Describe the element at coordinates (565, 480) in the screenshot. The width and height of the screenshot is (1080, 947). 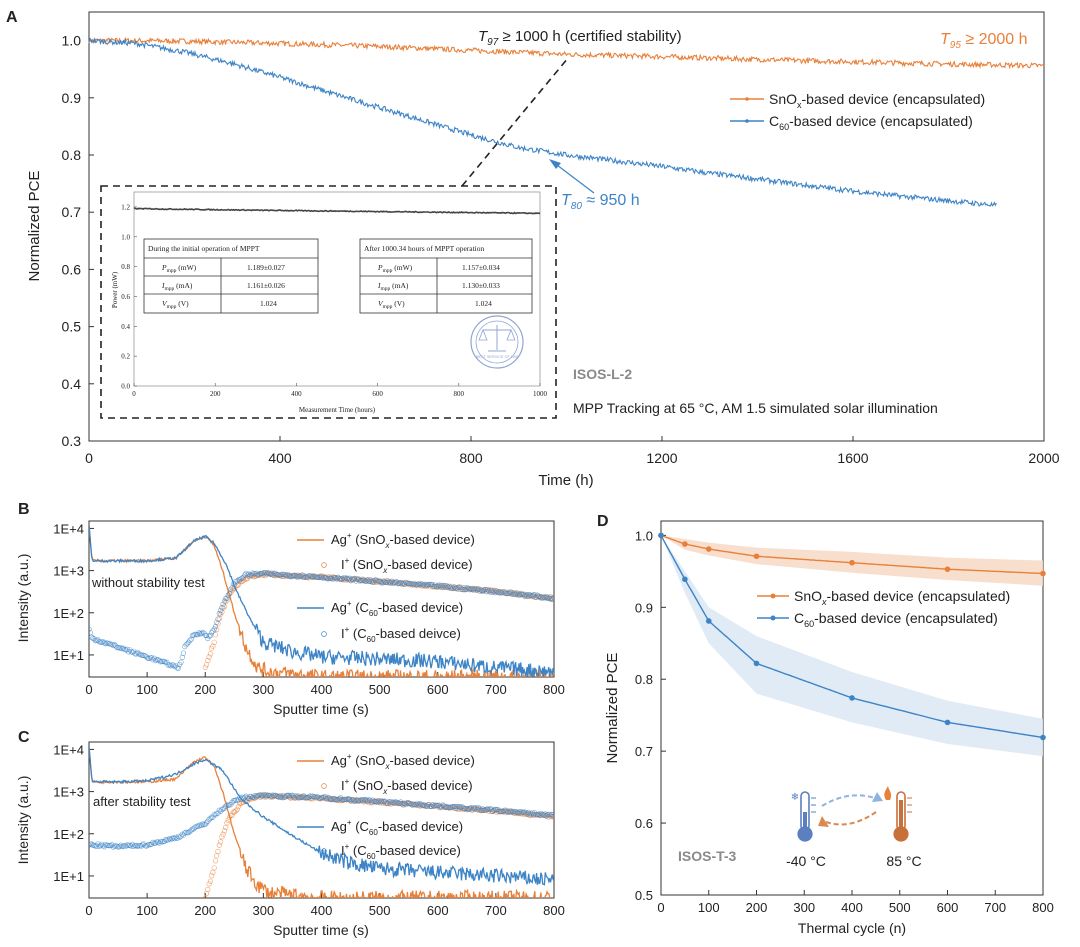
I see `x-axis-label-a: Time (h)` at that location.